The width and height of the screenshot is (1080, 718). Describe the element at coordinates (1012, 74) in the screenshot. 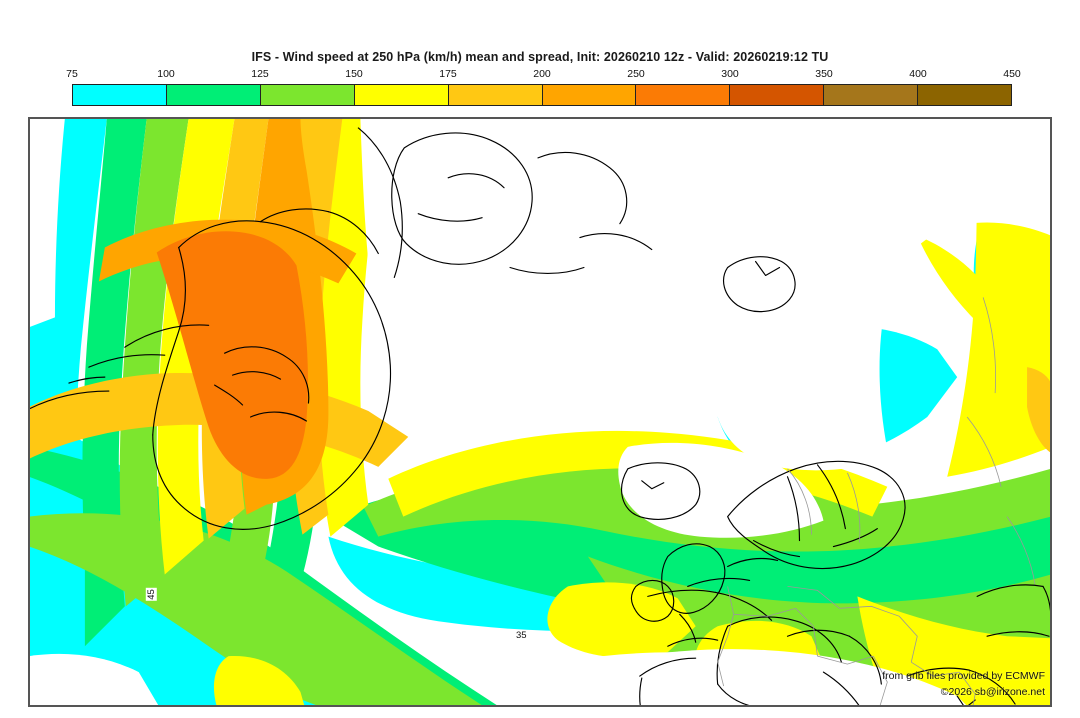

I see `colorbar-tick-450: 450` at that location.